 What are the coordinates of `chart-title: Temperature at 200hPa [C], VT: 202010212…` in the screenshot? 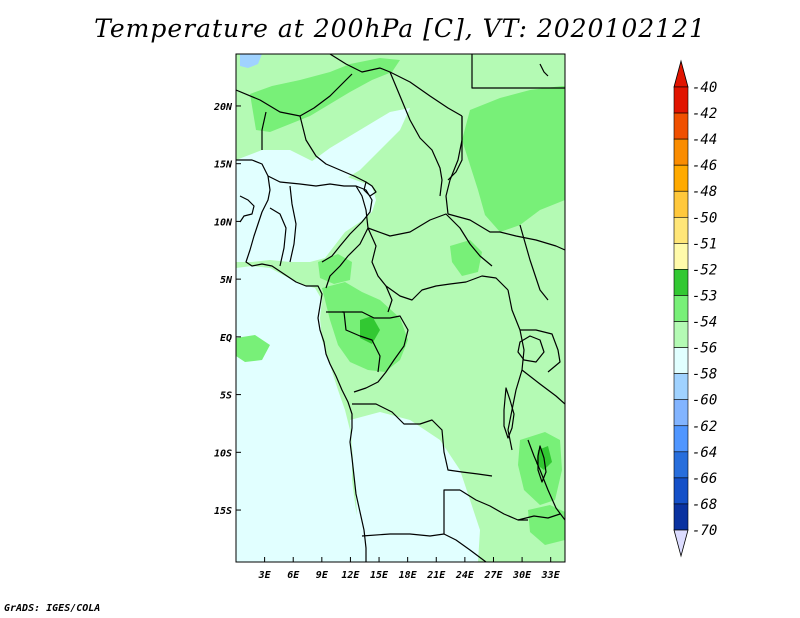 It's located at (400, 28).